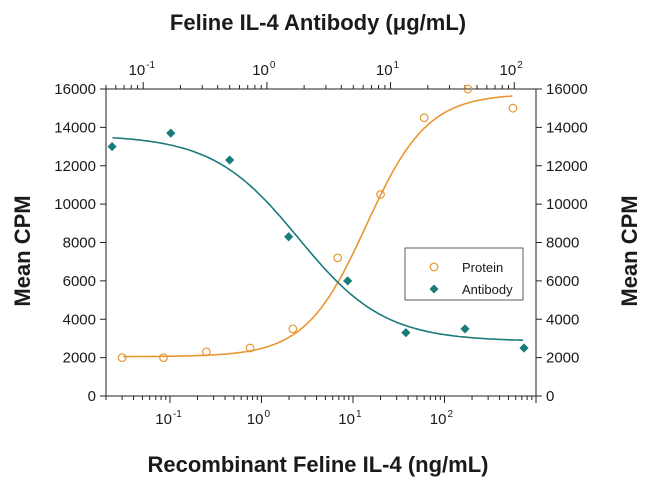 The height and width of the screenshot is (486, 650). I want to click on x-bottom-tick-exponent: 1, so click(359, 414).